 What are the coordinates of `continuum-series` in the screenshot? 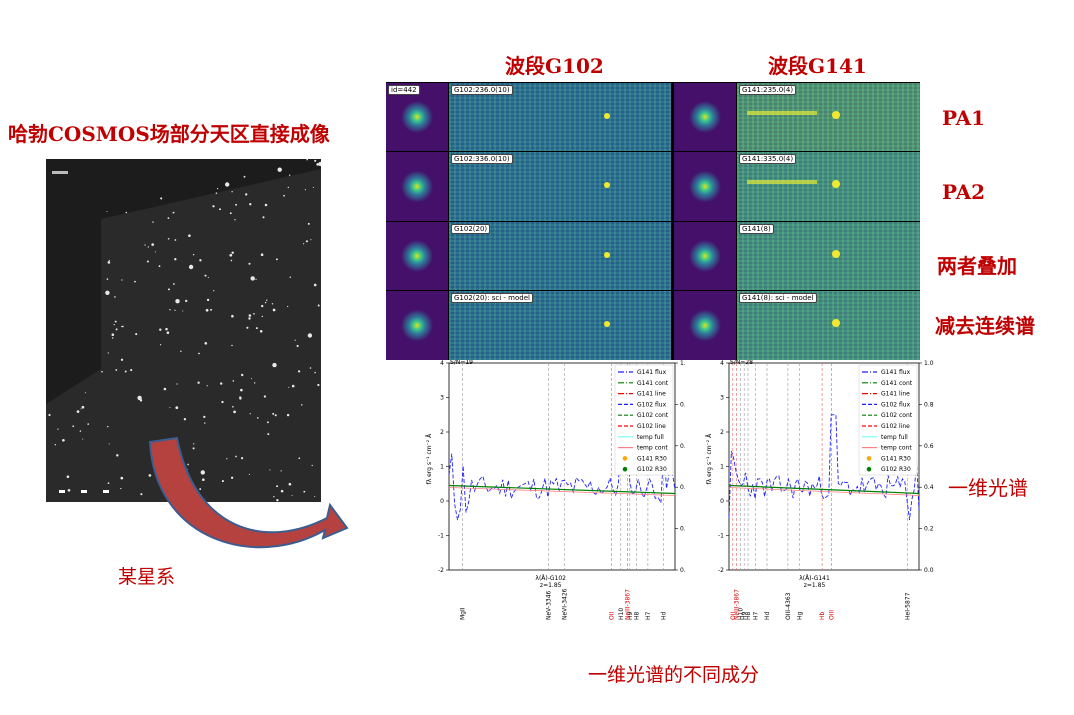 It's located at (824, 489).